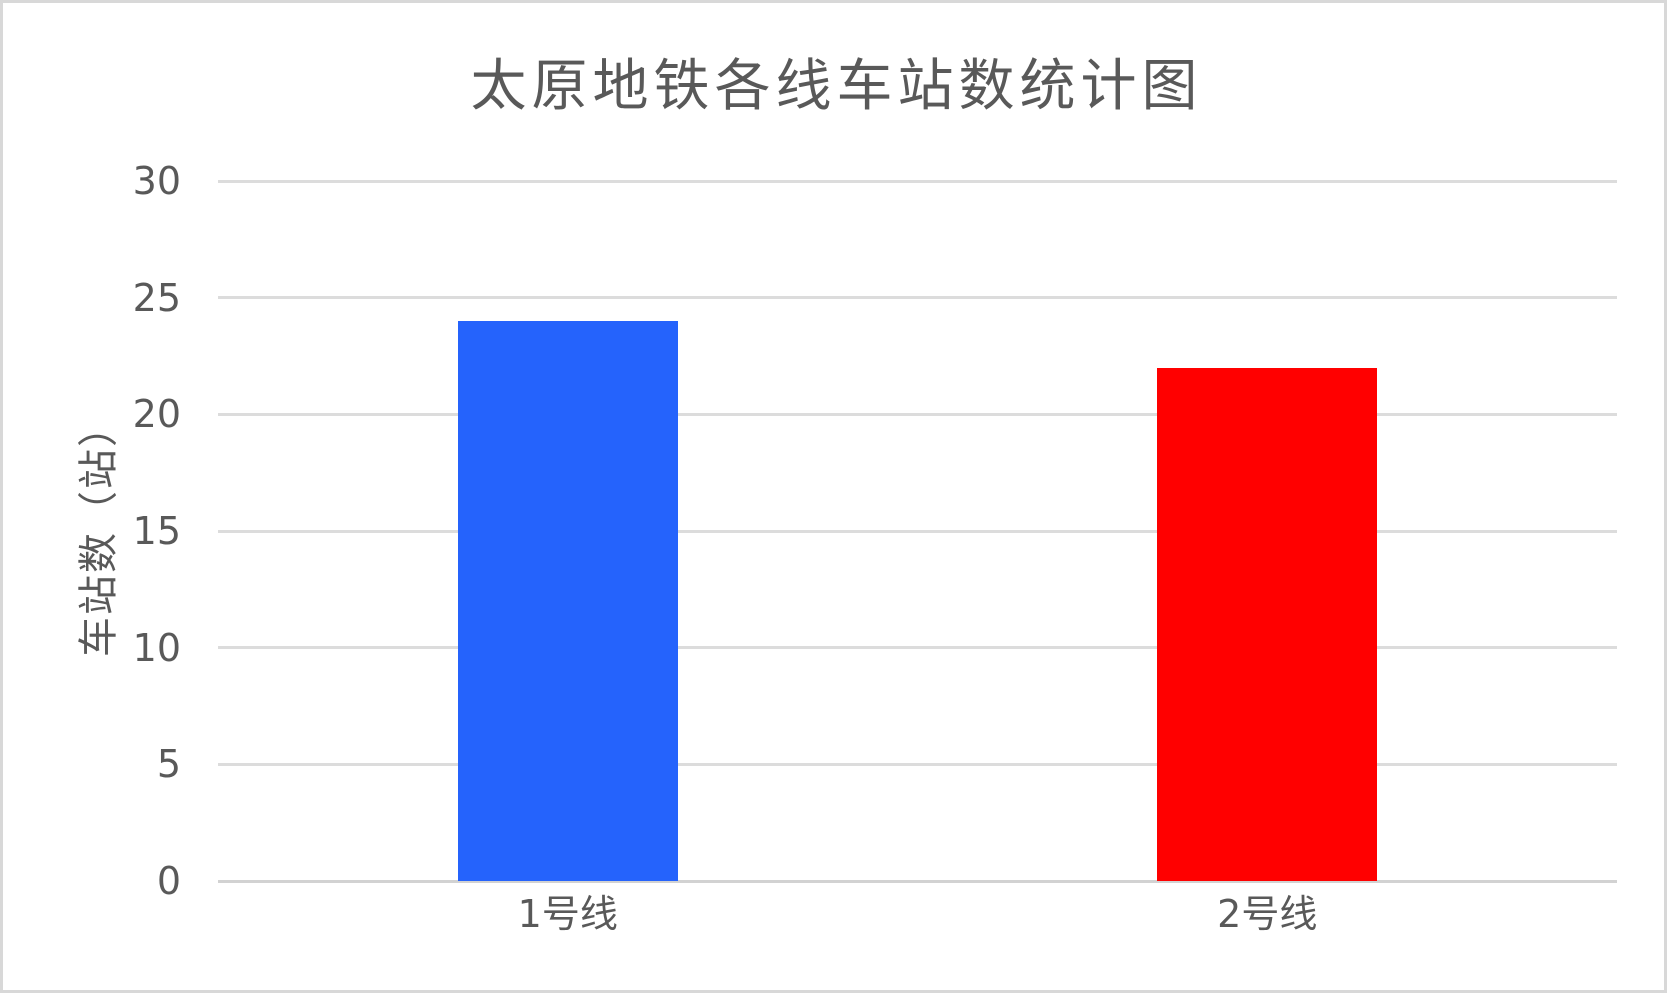 This screenshot has width=1667, height=993. I want to click on y-tick-label-10: 10, so click(156, 647).